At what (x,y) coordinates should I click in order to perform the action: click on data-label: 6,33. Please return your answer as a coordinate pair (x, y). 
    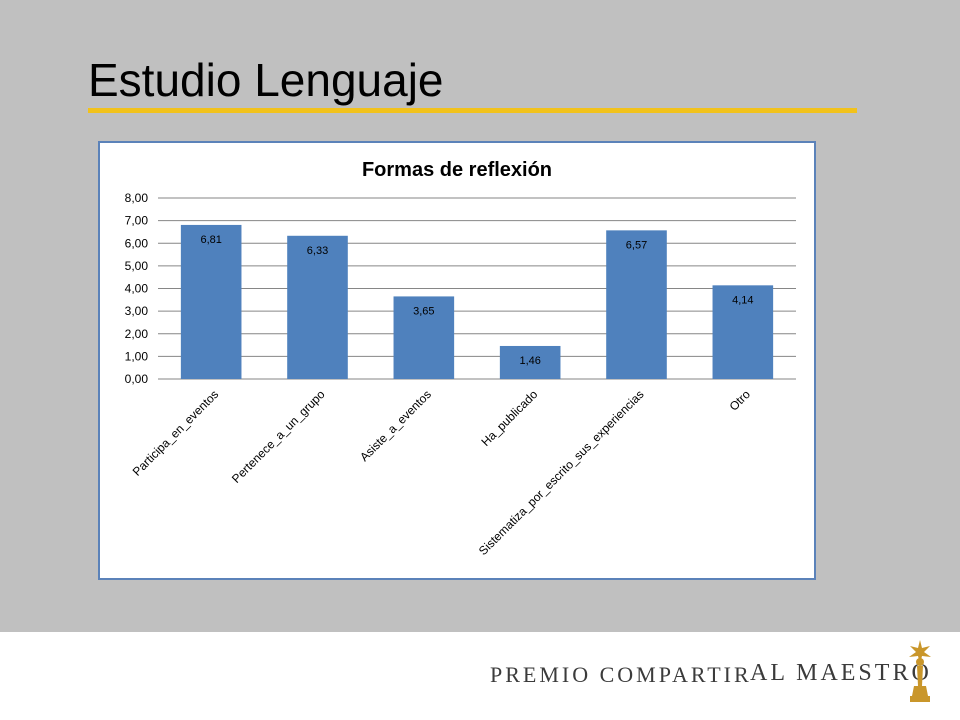
    Looking at the image, I should click on (317, 251).